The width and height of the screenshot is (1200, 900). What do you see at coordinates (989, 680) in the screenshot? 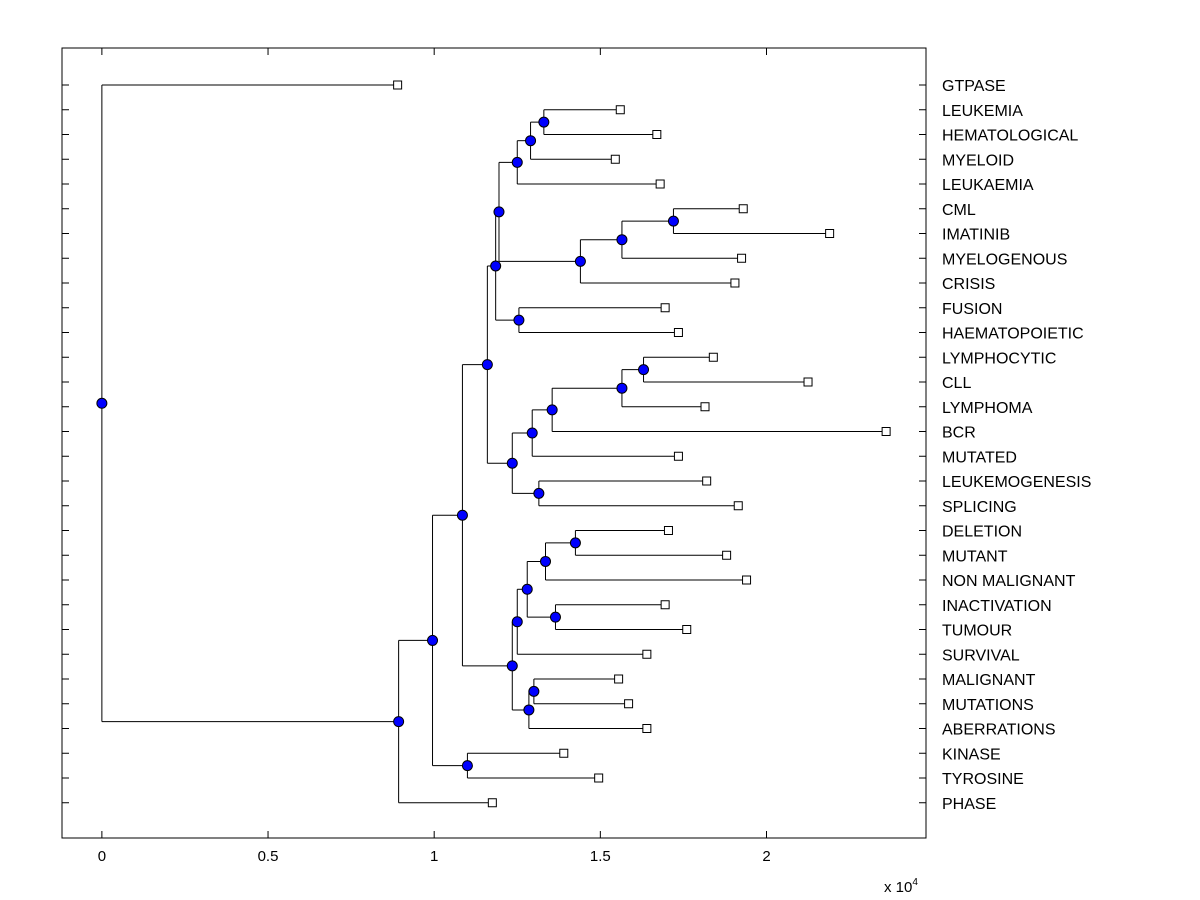
I see `leaf-label: MALIGNANT` at bounding box center [989, 680].